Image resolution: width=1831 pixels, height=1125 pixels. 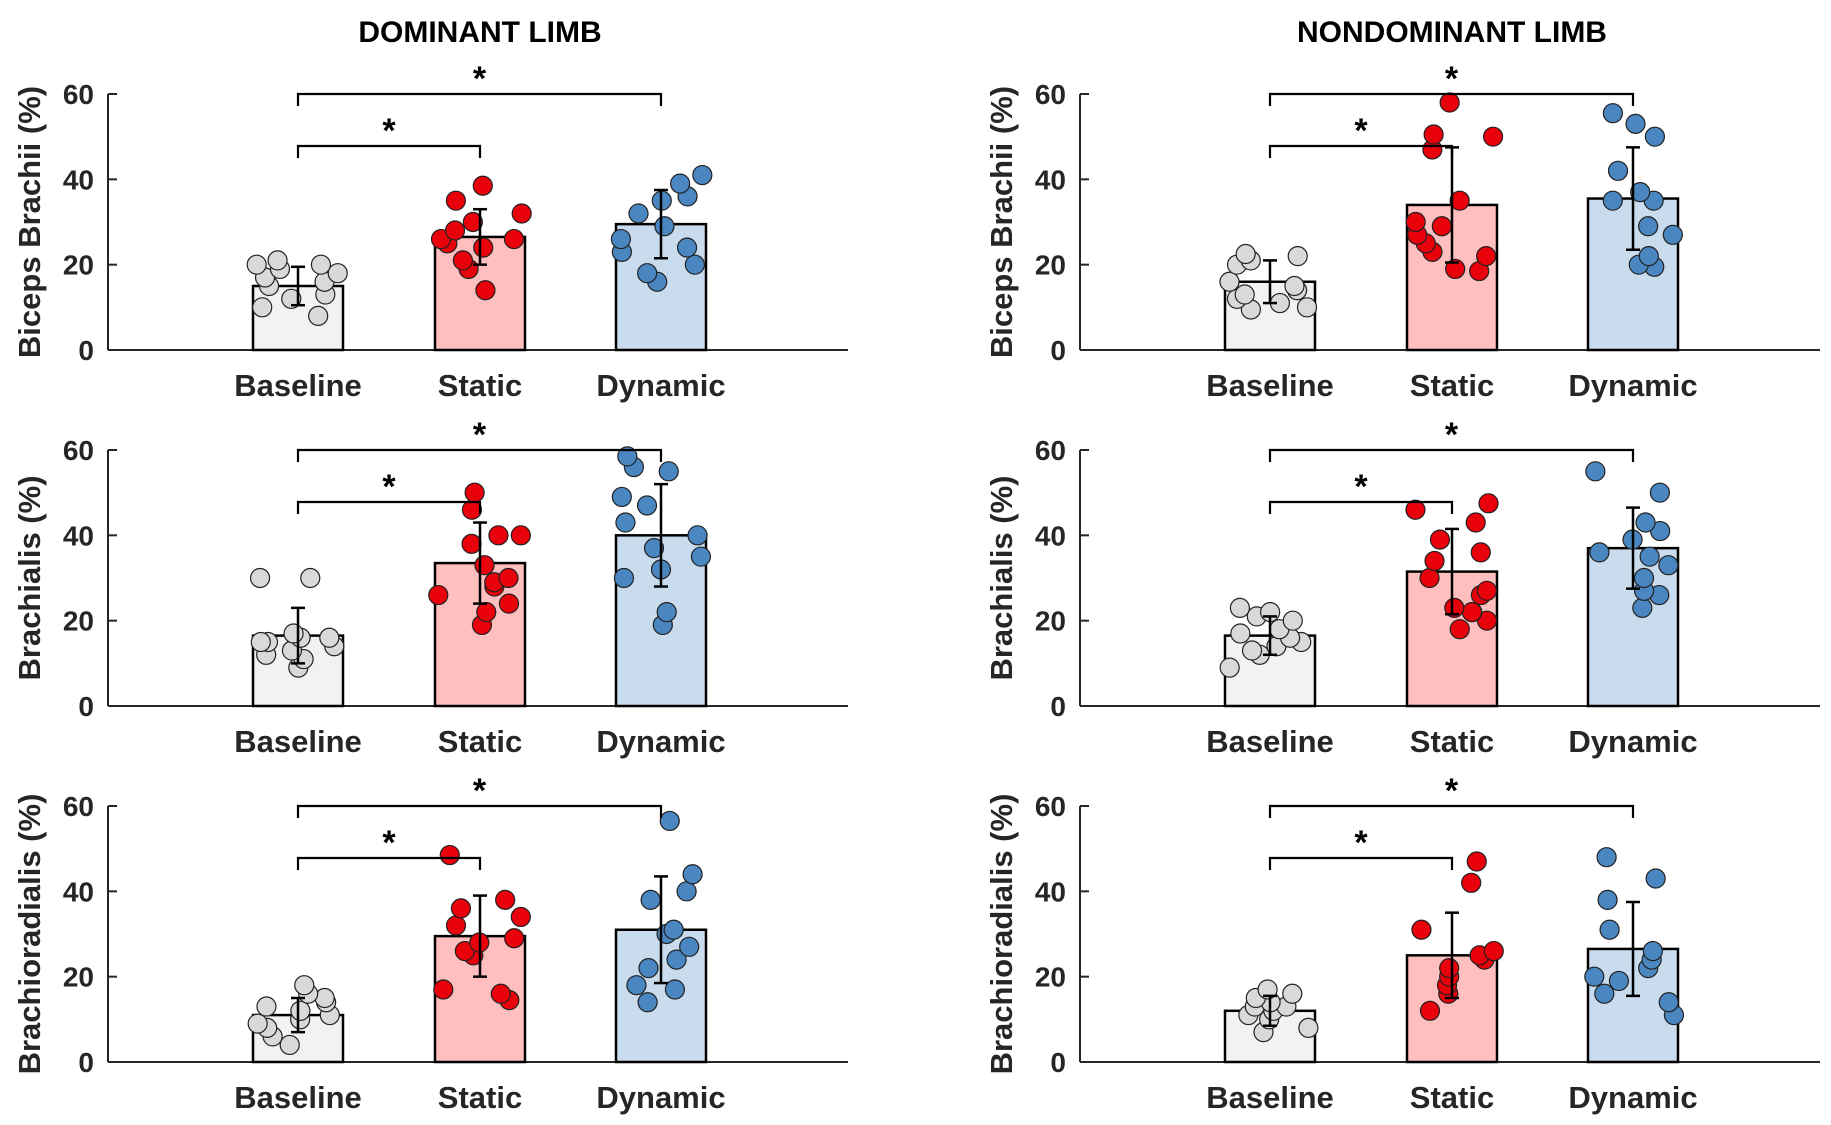 I want to click on dominant-biceps-category-label-baseline: Baseline, so click(x=298, y=385).